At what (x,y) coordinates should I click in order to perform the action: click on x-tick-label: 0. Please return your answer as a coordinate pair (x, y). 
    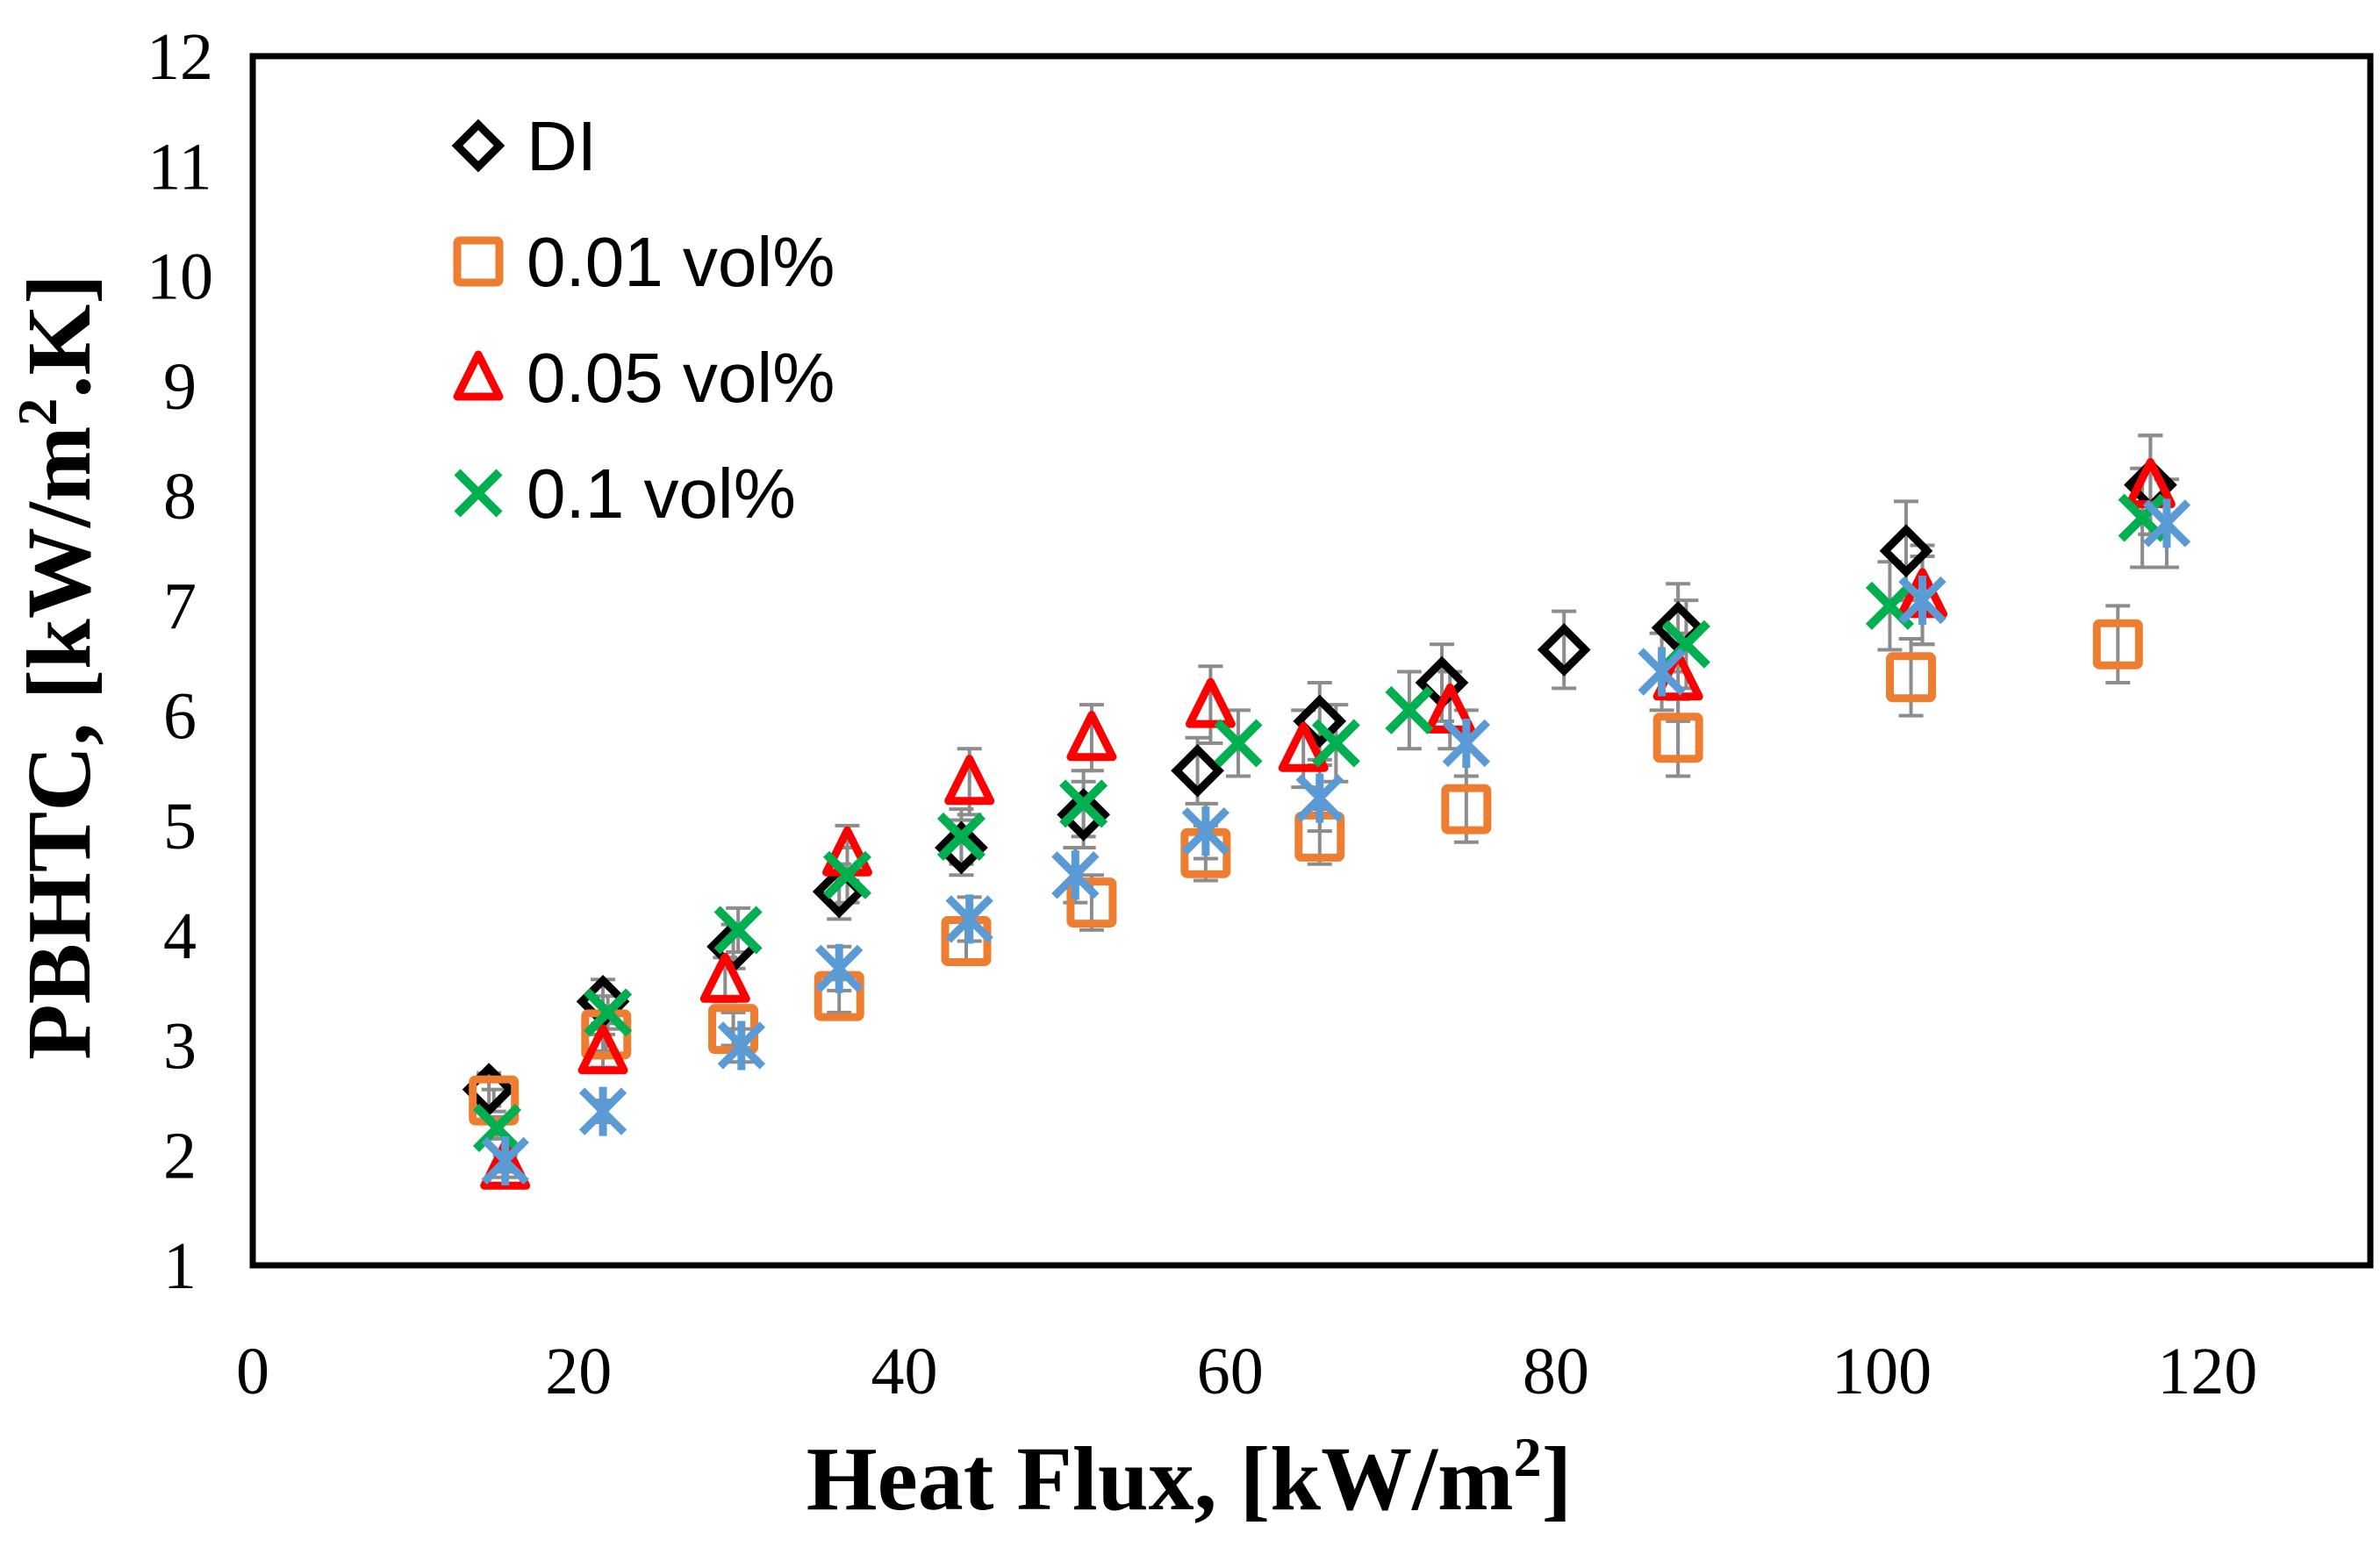
    Looking at the image, I should click on (252, 1371).